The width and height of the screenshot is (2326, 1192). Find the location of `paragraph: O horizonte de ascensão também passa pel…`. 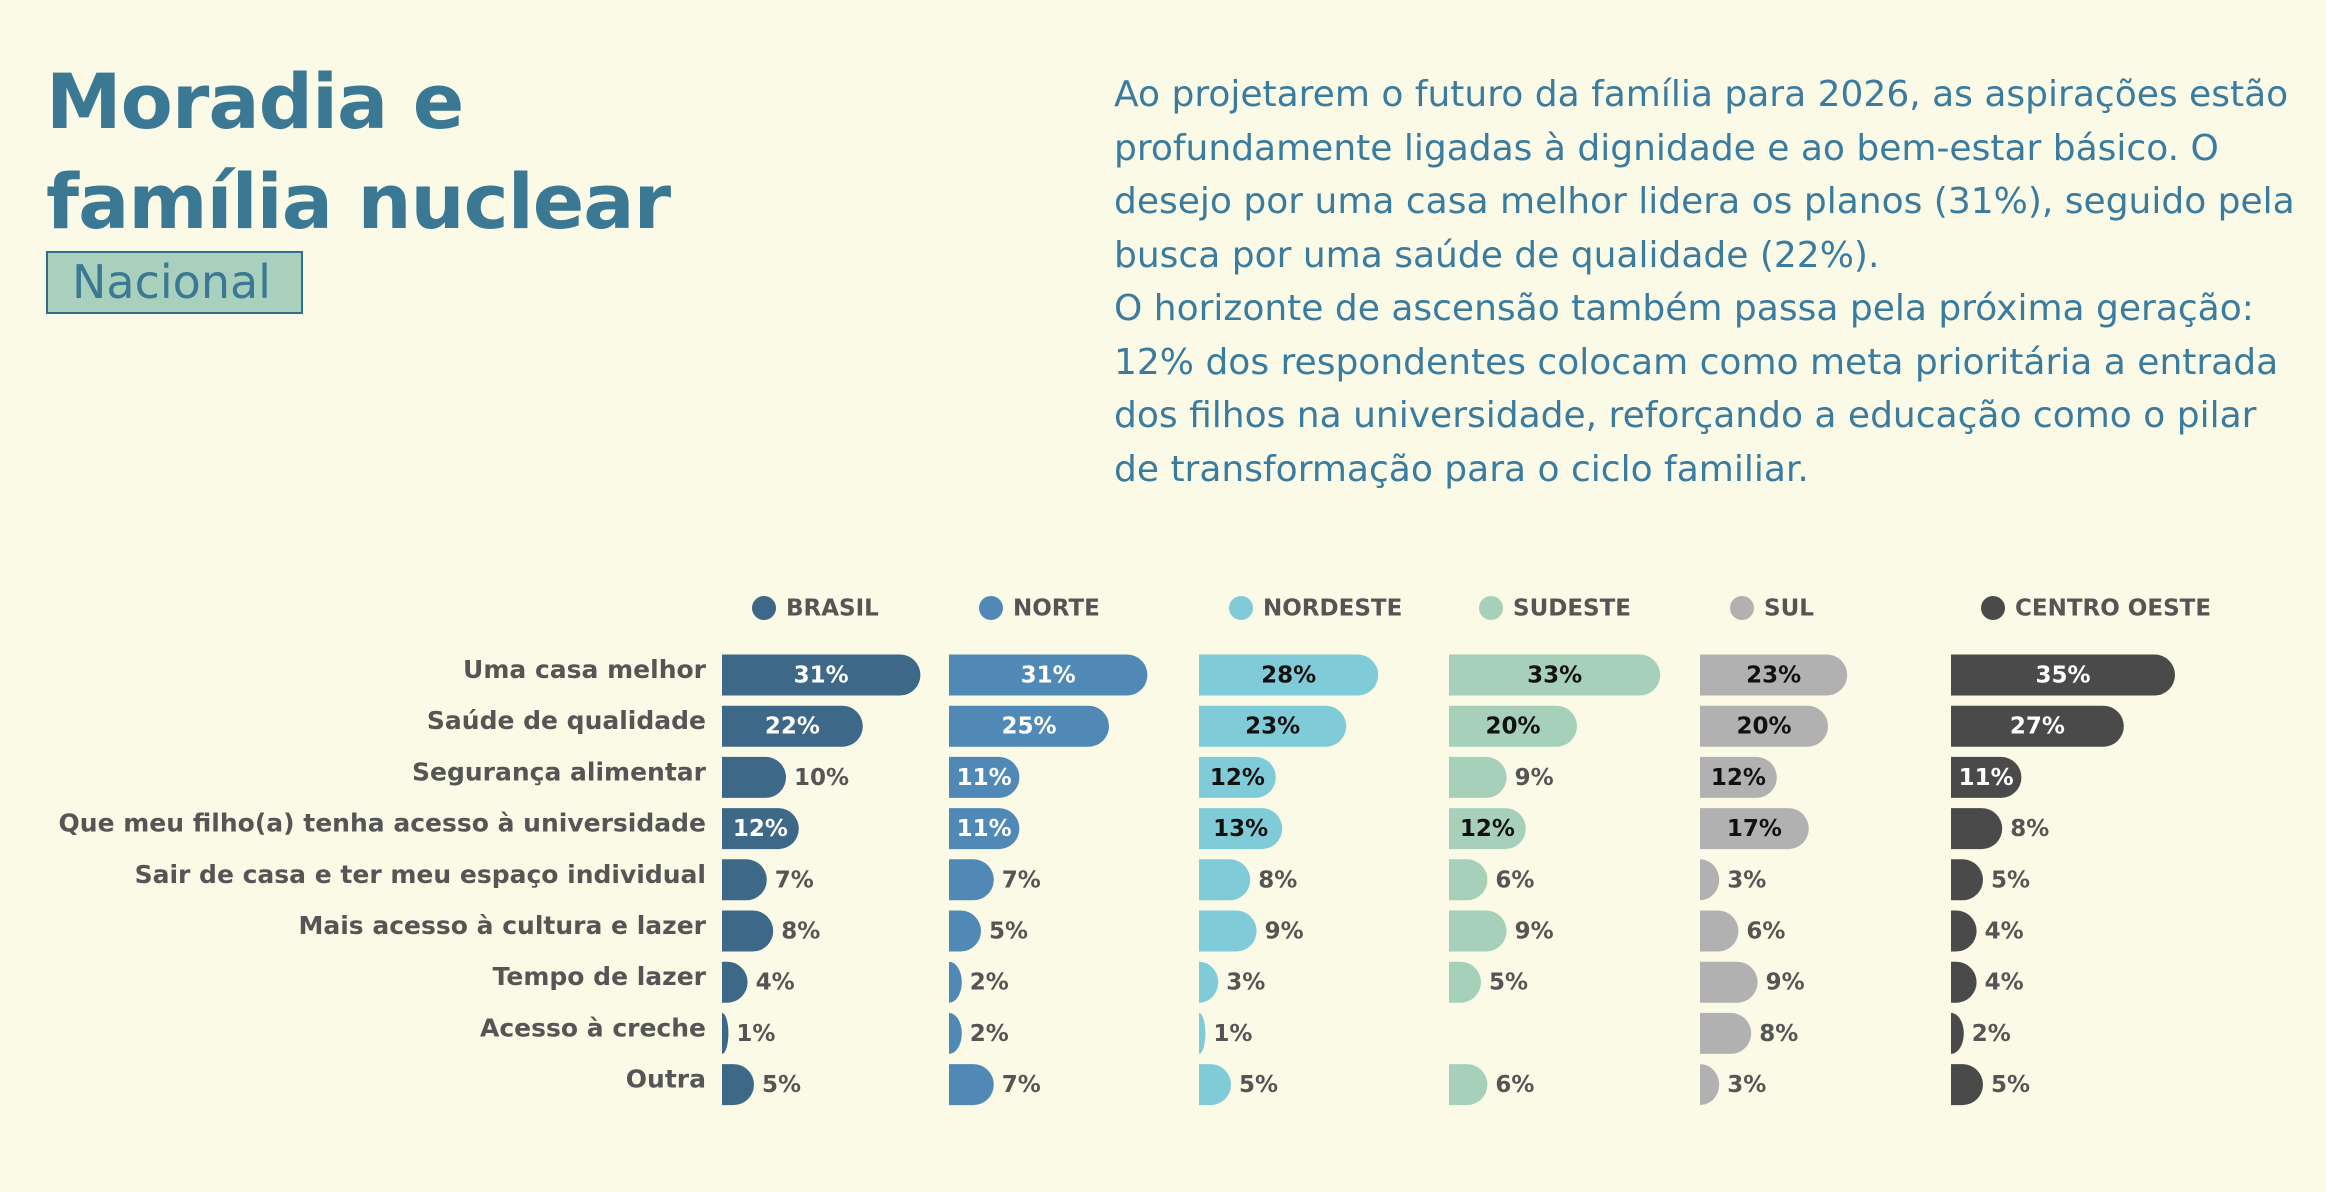

paragraph: O horizonte de ascensão também passa pel… is located at coordinates (1696, 389).